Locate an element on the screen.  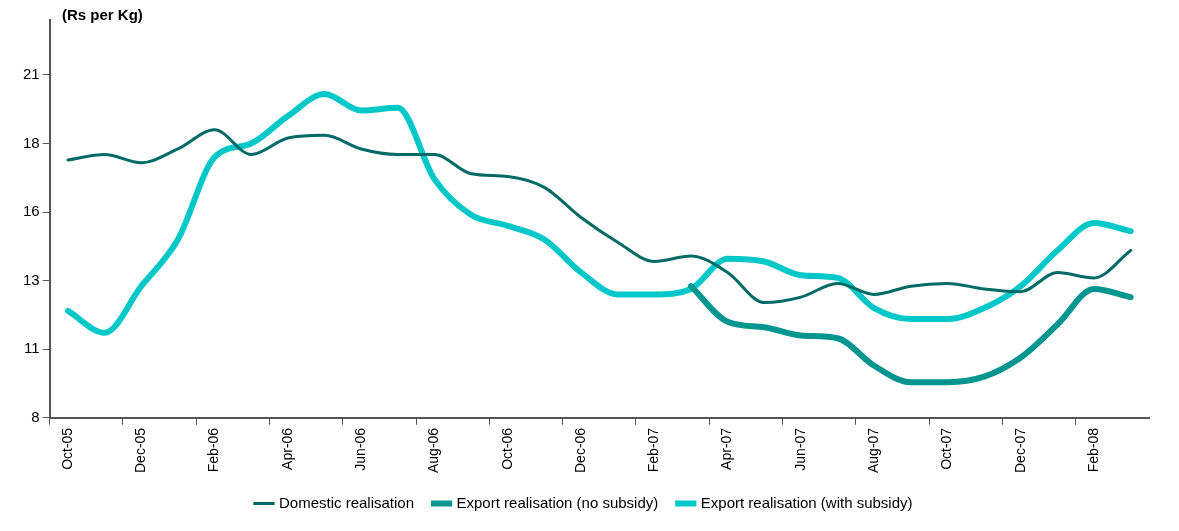
legend-label: Export realisation (with subsidy) is located at coordinates (806, 502).